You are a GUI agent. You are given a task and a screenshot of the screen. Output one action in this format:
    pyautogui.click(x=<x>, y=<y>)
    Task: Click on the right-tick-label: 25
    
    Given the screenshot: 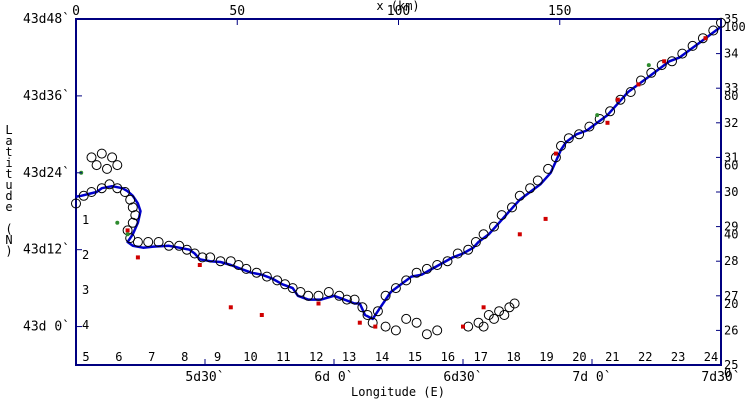 What is the action you would take?
    pyautogui.click(x=731, y=365)
    